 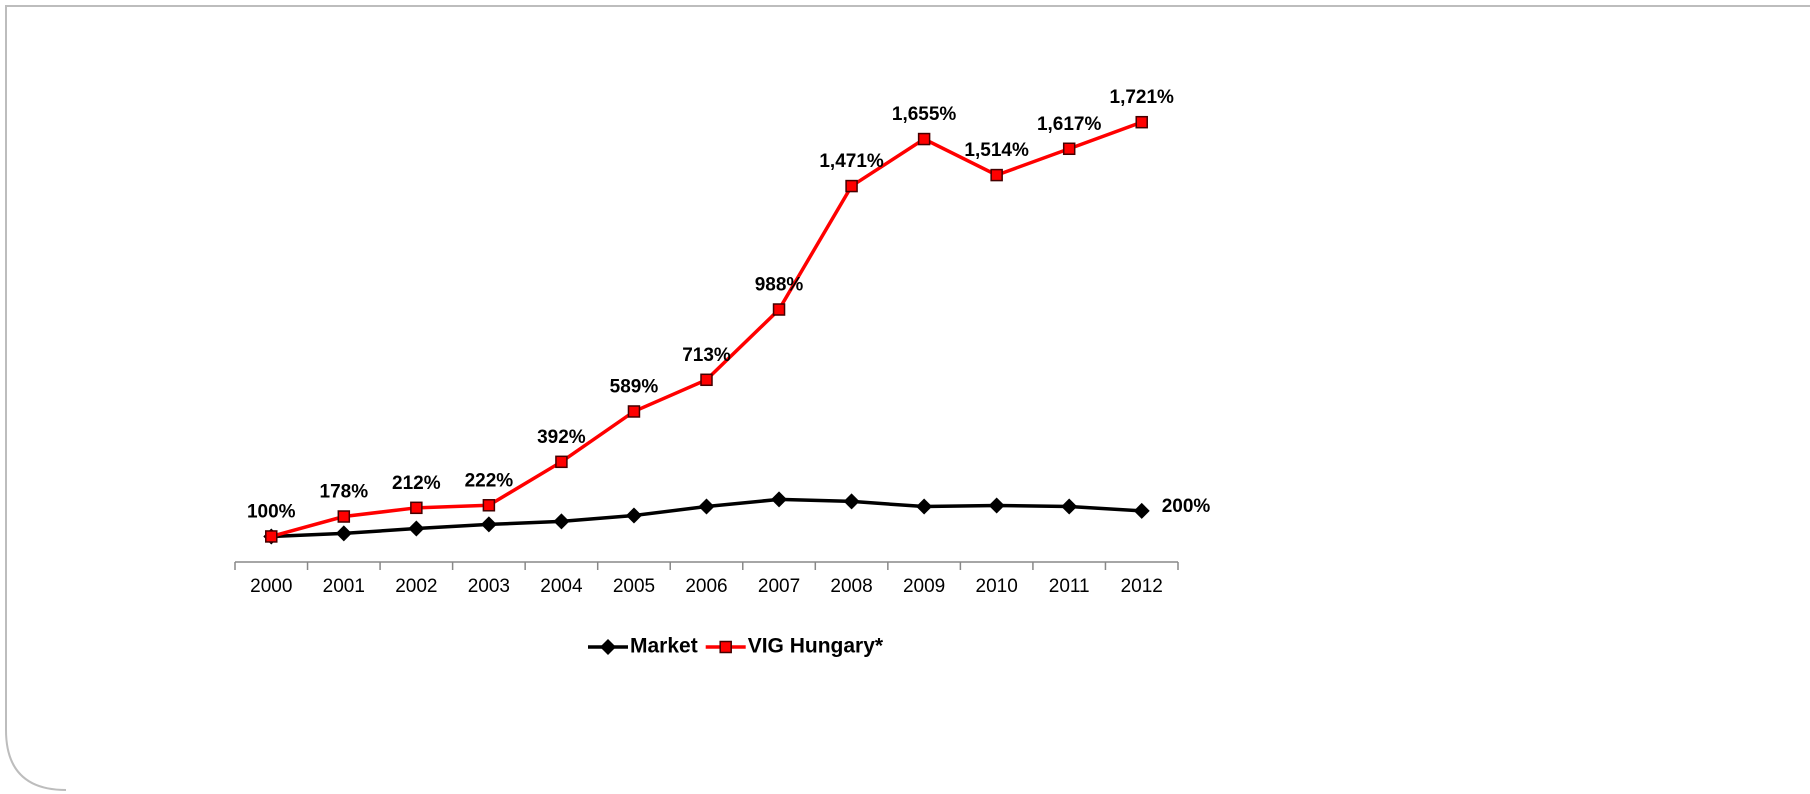 I want to click on data-label: 212%, so click(x=416, y=483).